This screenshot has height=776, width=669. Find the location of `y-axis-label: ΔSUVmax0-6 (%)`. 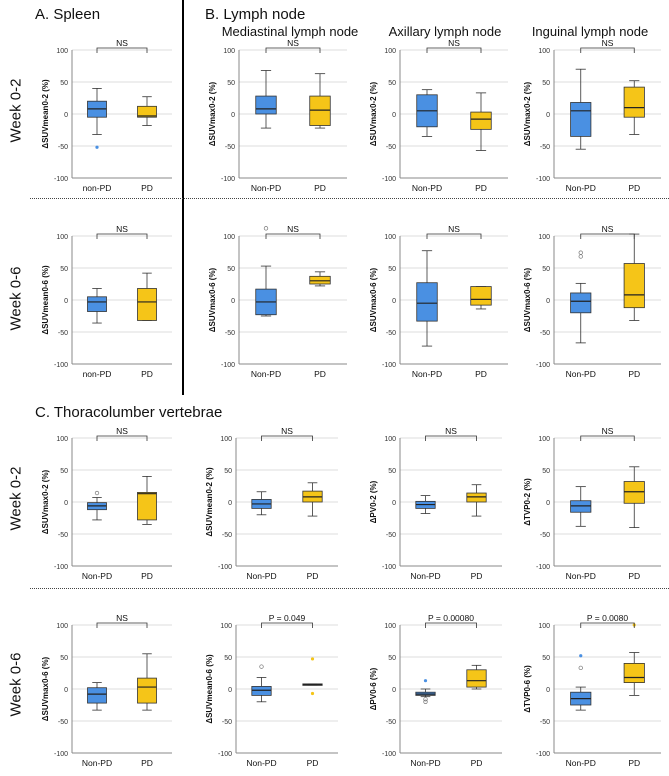

y-axis-label: ΔSUVmax0-6 (%) is located at coordinates (527, 299).